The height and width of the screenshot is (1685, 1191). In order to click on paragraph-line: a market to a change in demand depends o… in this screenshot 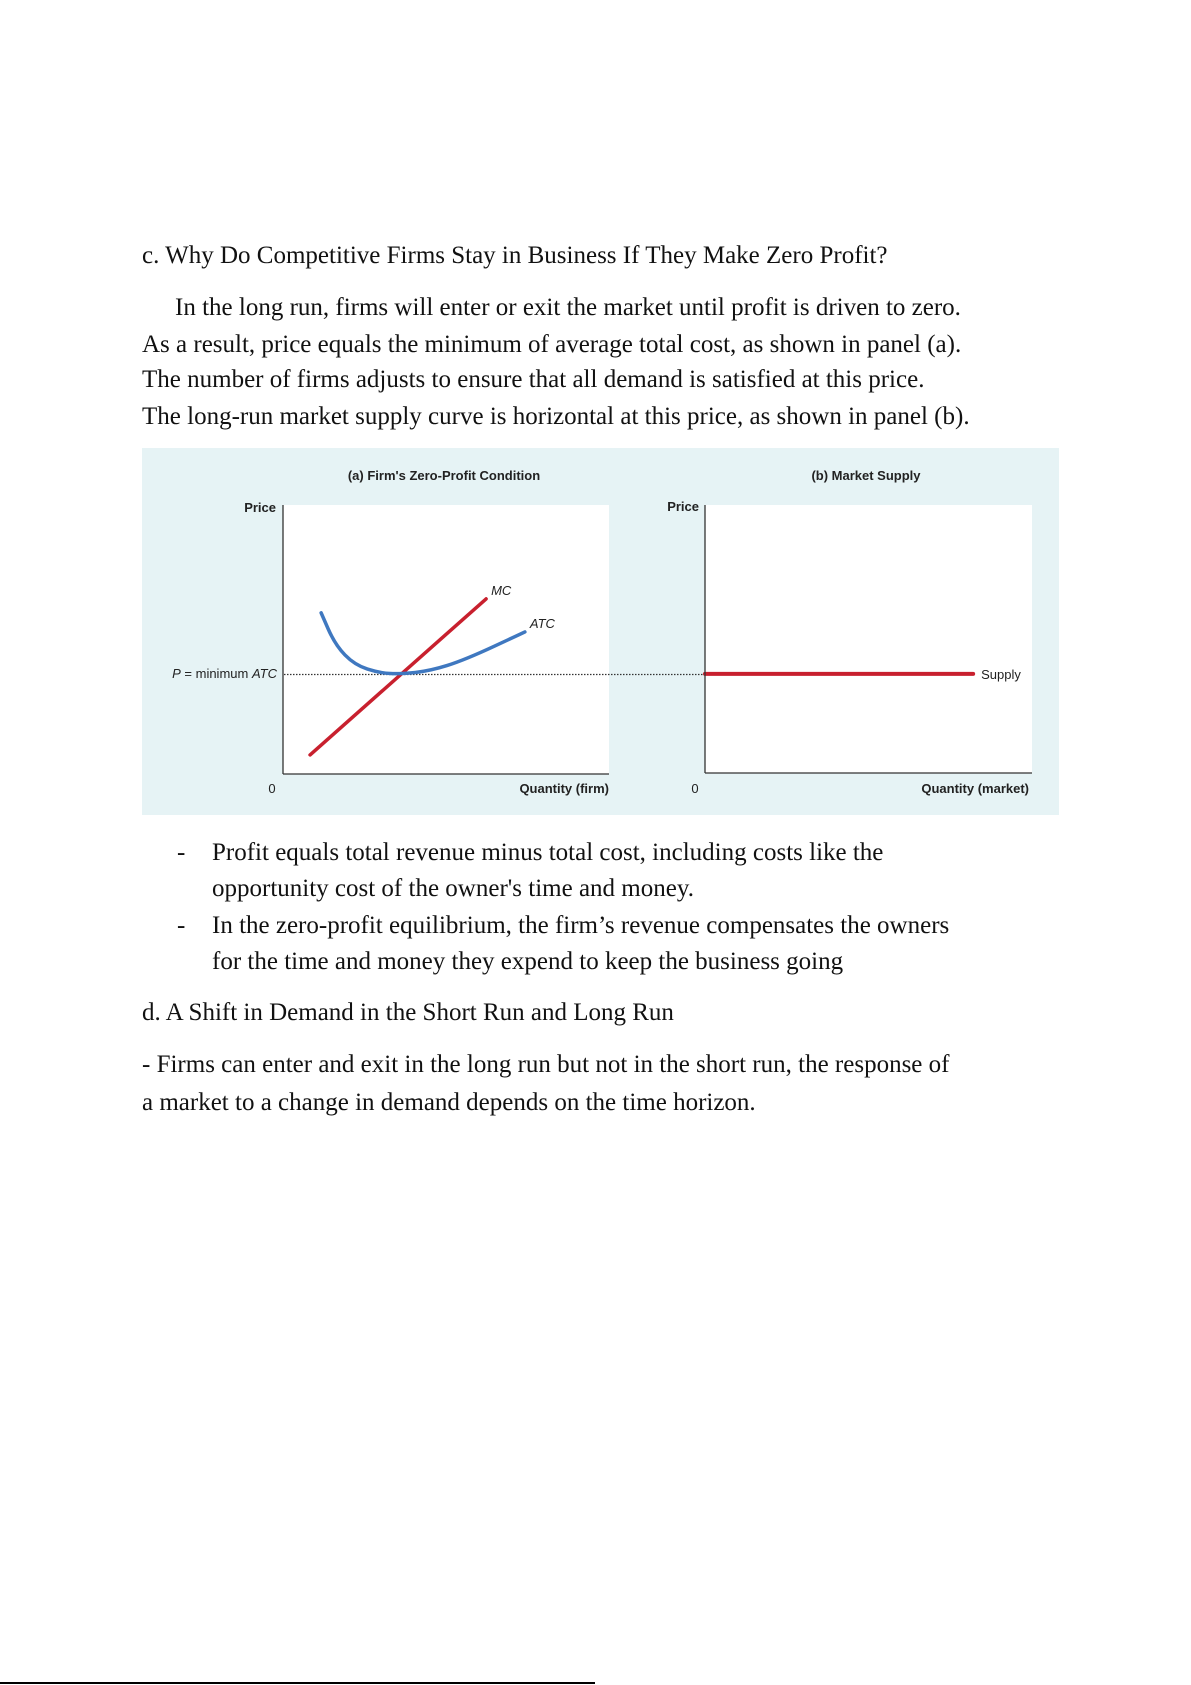, I will do `click(449, 1102)`.